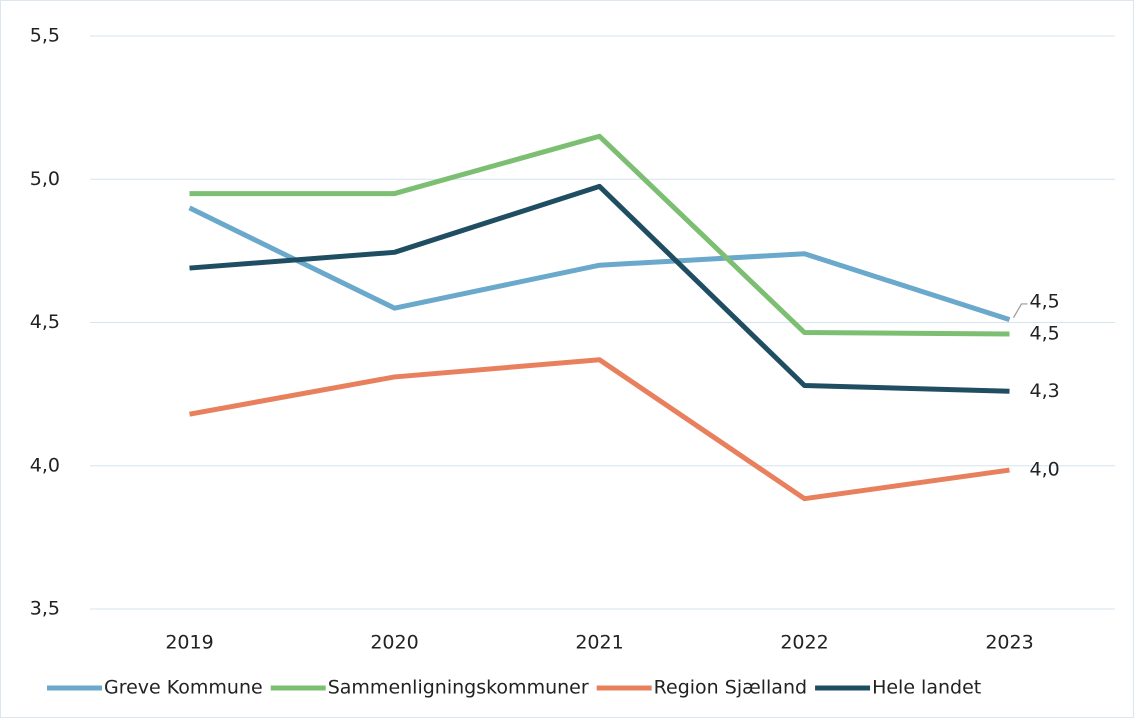 Image resolution: width=1134 pixels, height=718 pixels. What do you see at coordinates (45, 36) in the screenshot?
I see `y-tick-label: 5,5` at bounding box center [45, 36].